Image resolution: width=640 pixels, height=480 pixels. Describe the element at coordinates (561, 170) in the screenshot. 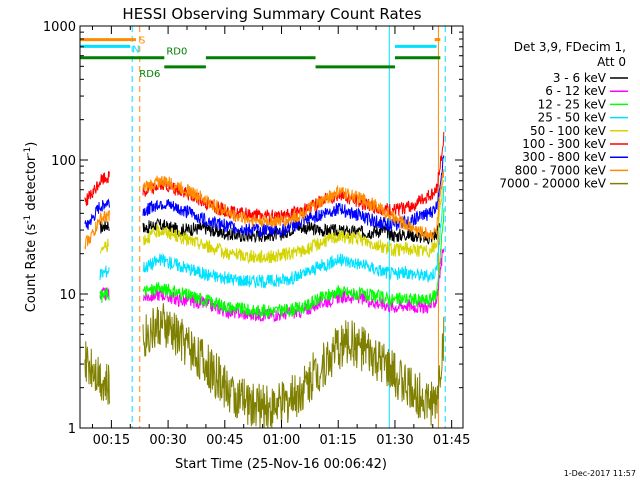

I see `legend-entry-7: 800 - 7000 keV` at that location.